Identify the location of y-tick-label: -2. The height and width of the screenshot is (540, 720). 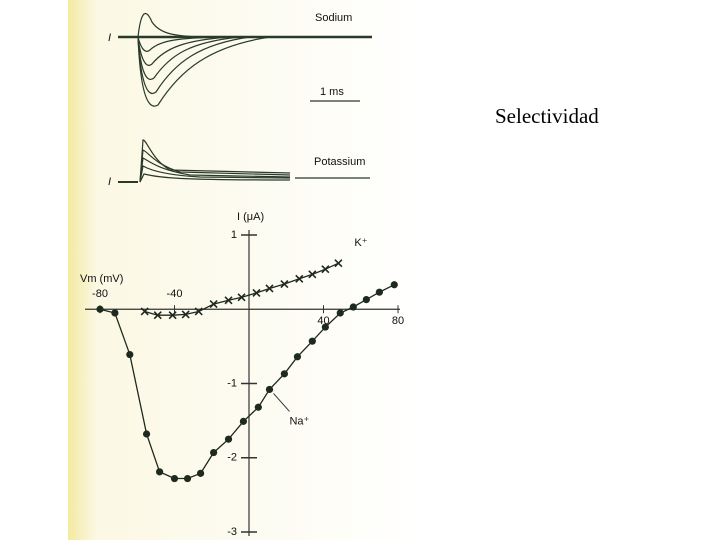
(232, 458).